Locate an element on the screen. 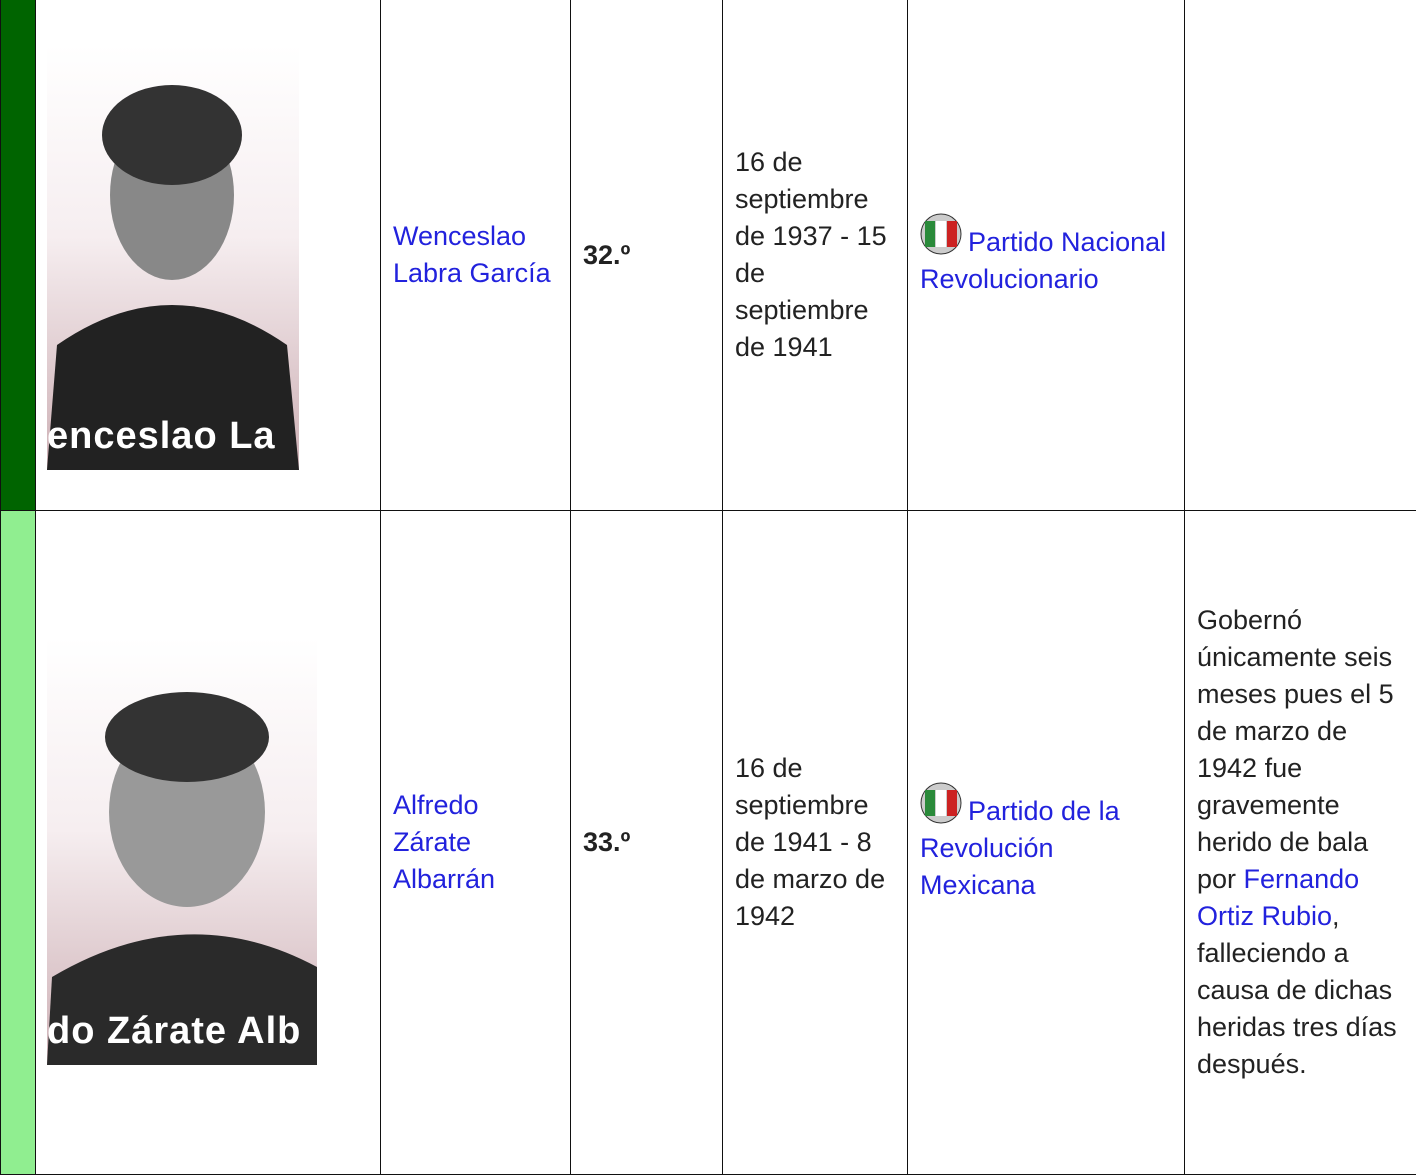  name-cell: Alfredo Zárate Albarrán is located at coordinates (476, 843).